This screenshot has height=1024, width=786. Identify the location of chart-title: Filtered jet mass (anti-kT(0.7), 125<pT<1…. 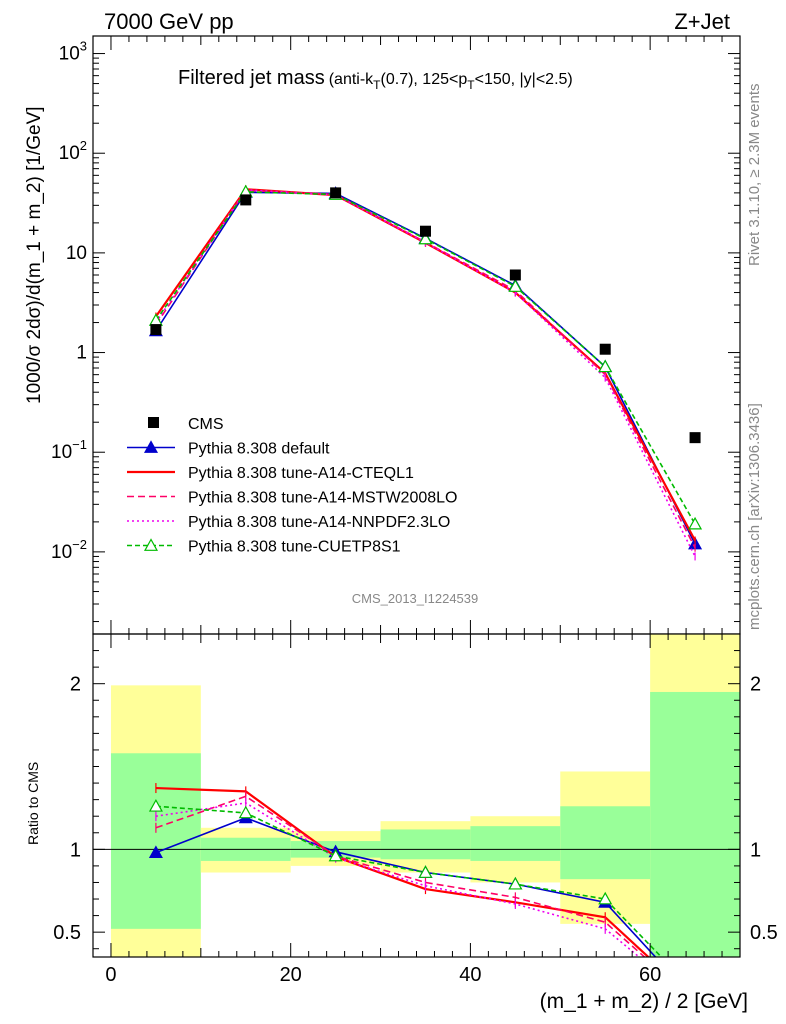
(375, 79).